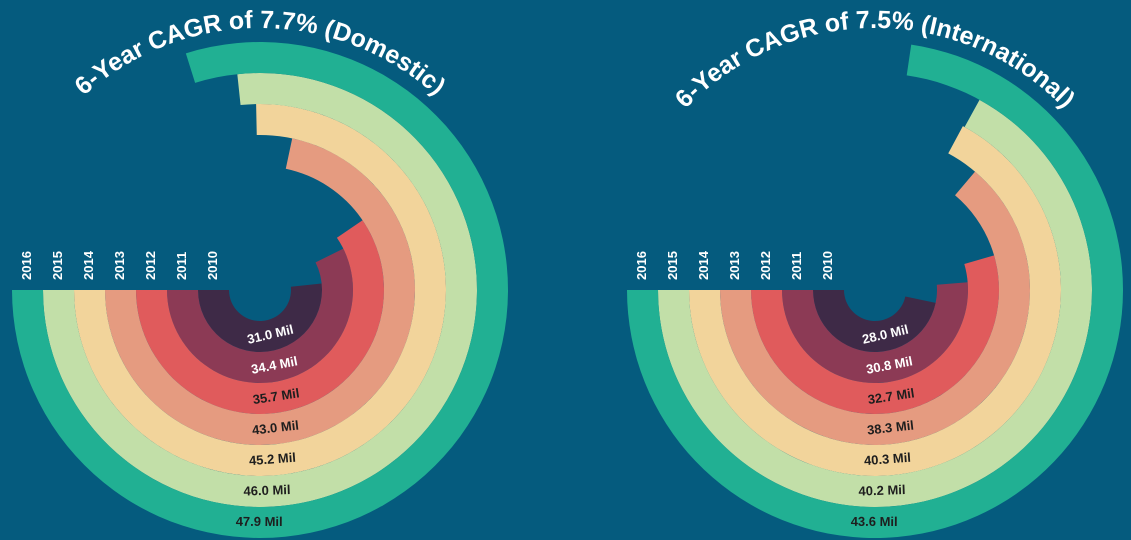 The width and height of the screenshot is (1131, 540). I want to click on value-label: 38.3 Mil, so click(890, 428).